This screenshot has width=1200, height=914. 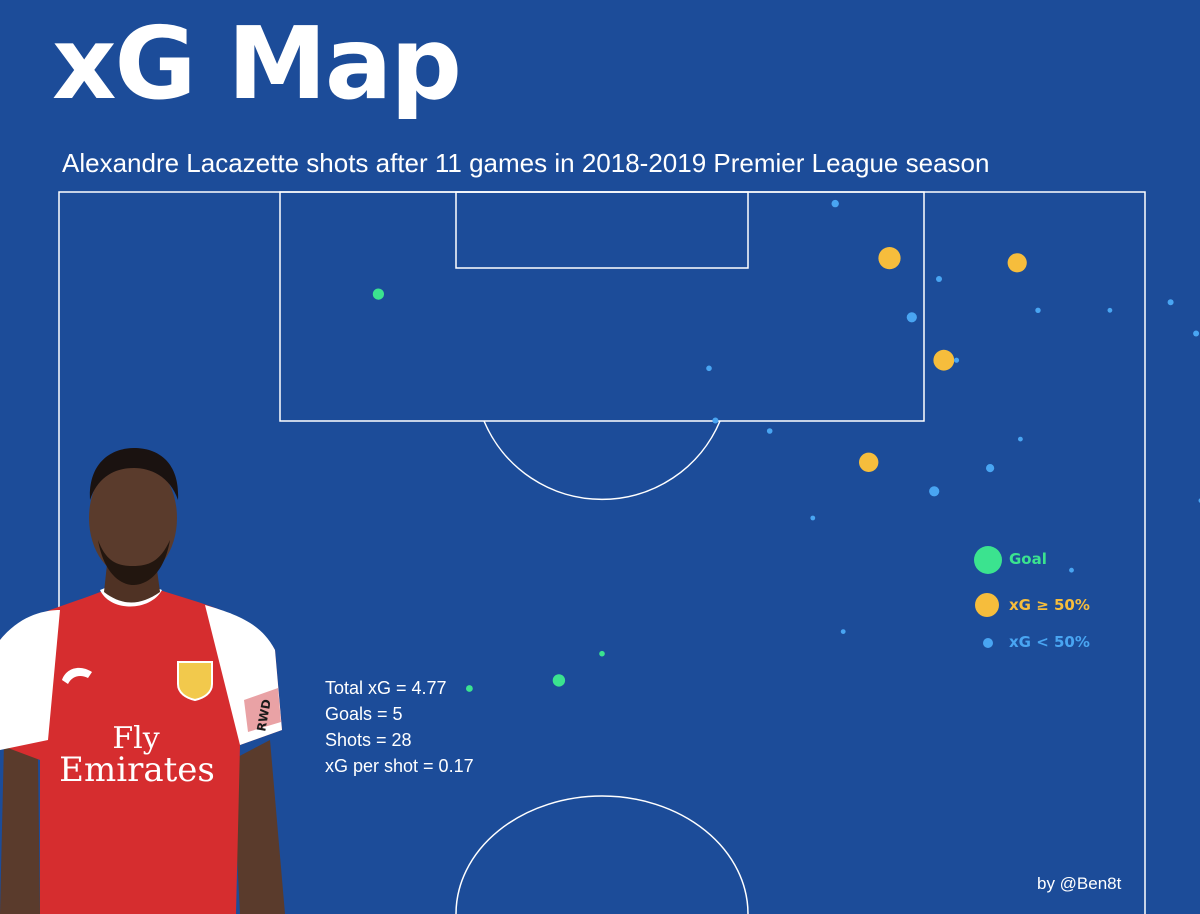 What do you see at coordinates (1049, 605) in the screenshot?
I see `legend-high-xg-label: xG ≥ 50%` at bounding box center [1049, 605].